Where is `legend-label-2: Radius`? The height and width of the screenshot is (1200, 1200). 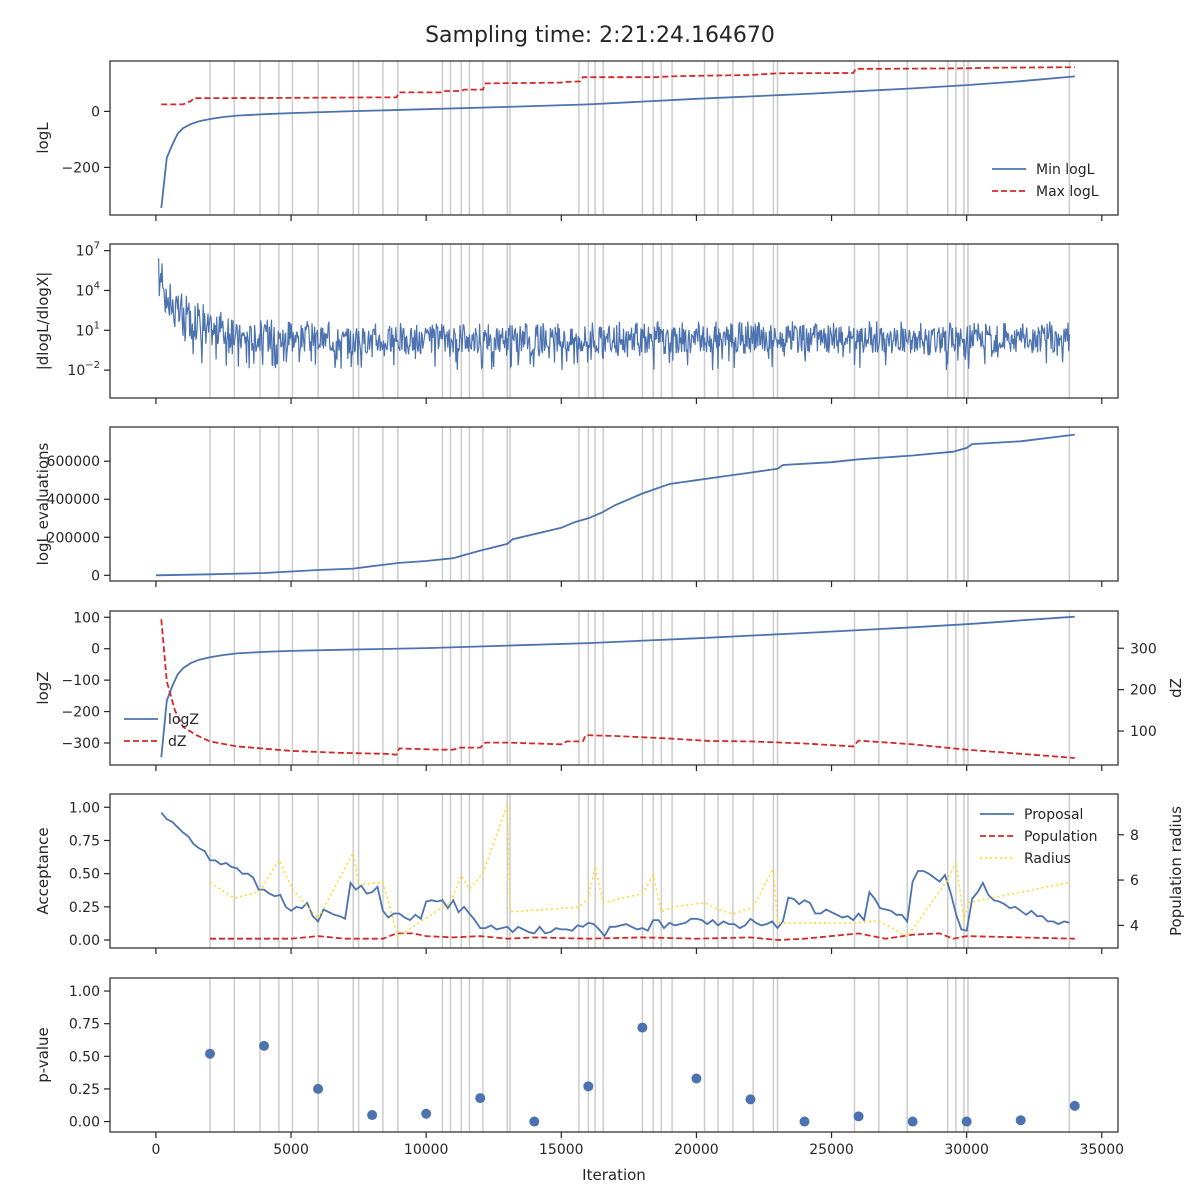
legend-label-2: Radius is located at coordinates (1047, 859).